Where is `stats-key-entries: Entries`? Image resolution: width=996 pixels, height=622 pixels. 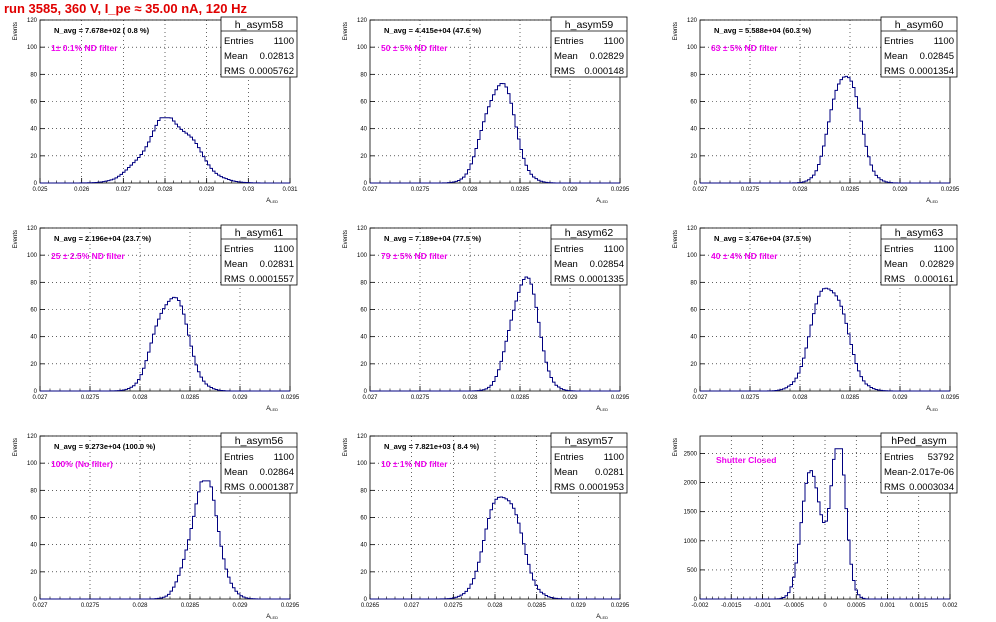
stats-key-entries: Entries is located at coordinates (569, 249).